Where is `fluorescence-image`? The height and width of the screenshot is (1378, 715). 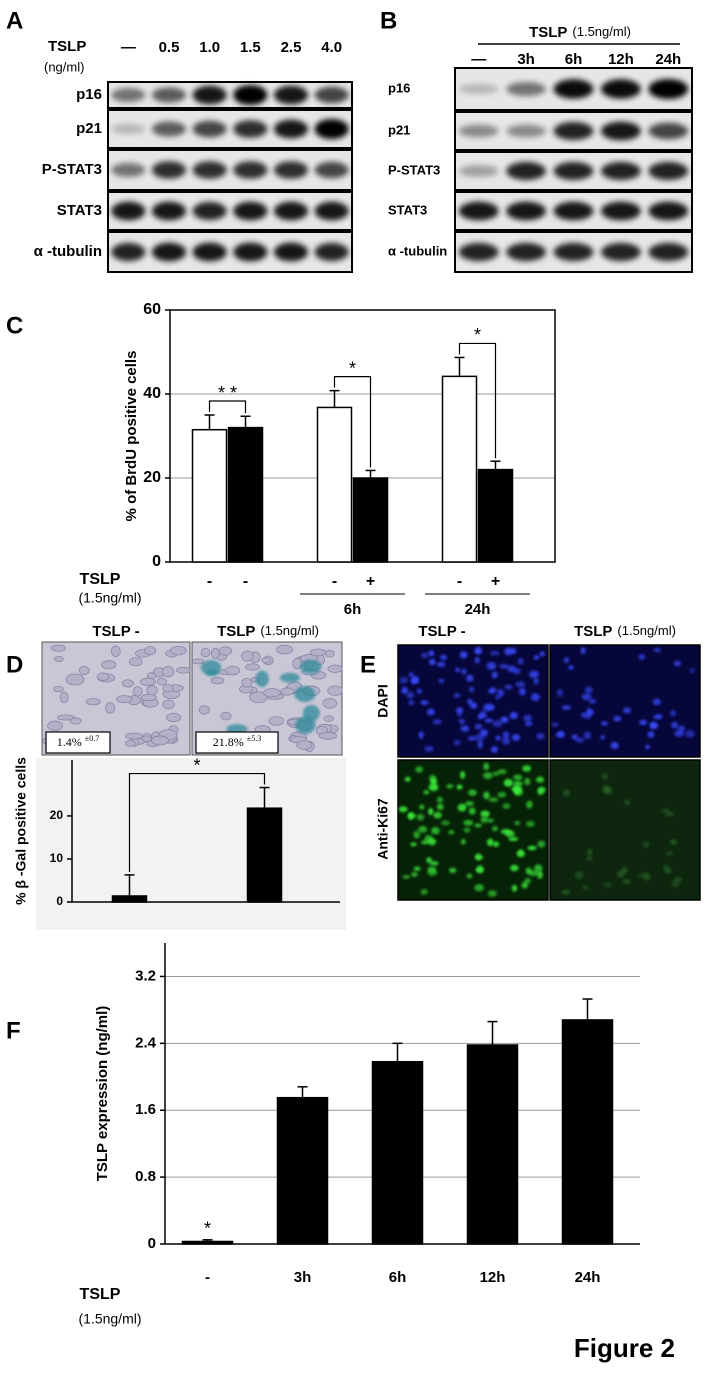
fluorescence-image is located at coordinates (625, 830).